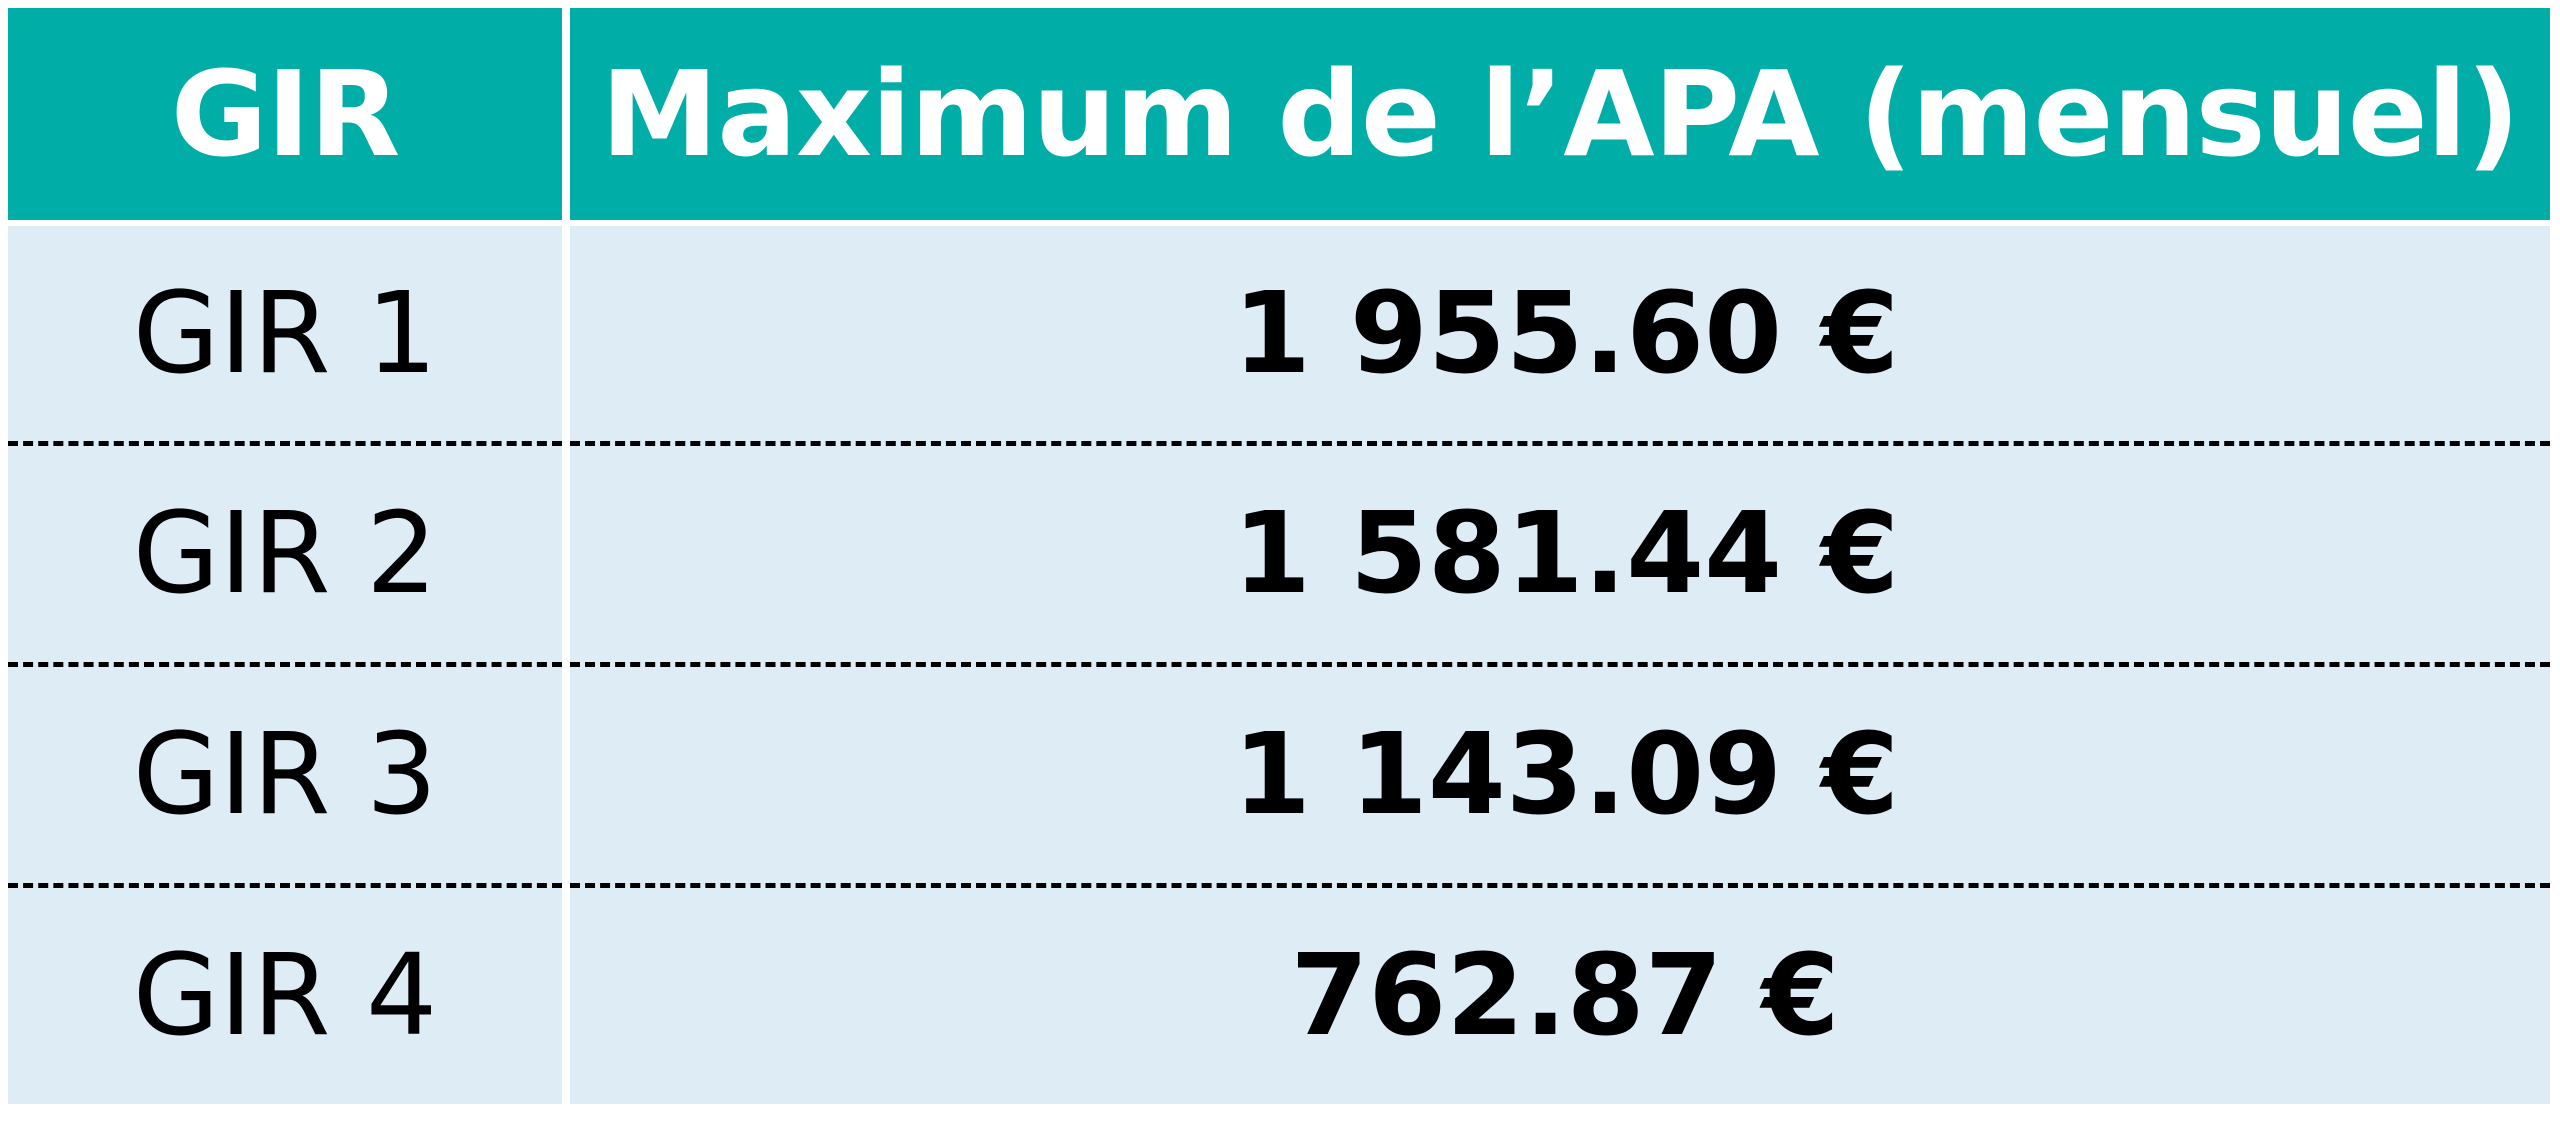 This screenshot has width=2560, height=1145. I want to click on row-3-gir: GIR 3, so click(285, 772).